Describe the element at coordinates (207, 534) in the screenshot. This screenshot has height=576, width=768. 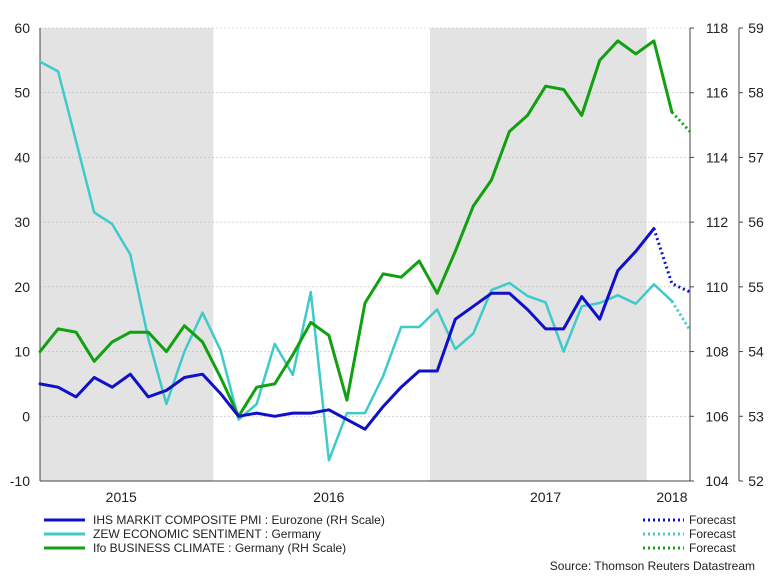
I see `legend-label-zew: ZEW ECONOMIC SENTIMENT : Germany` at that location.